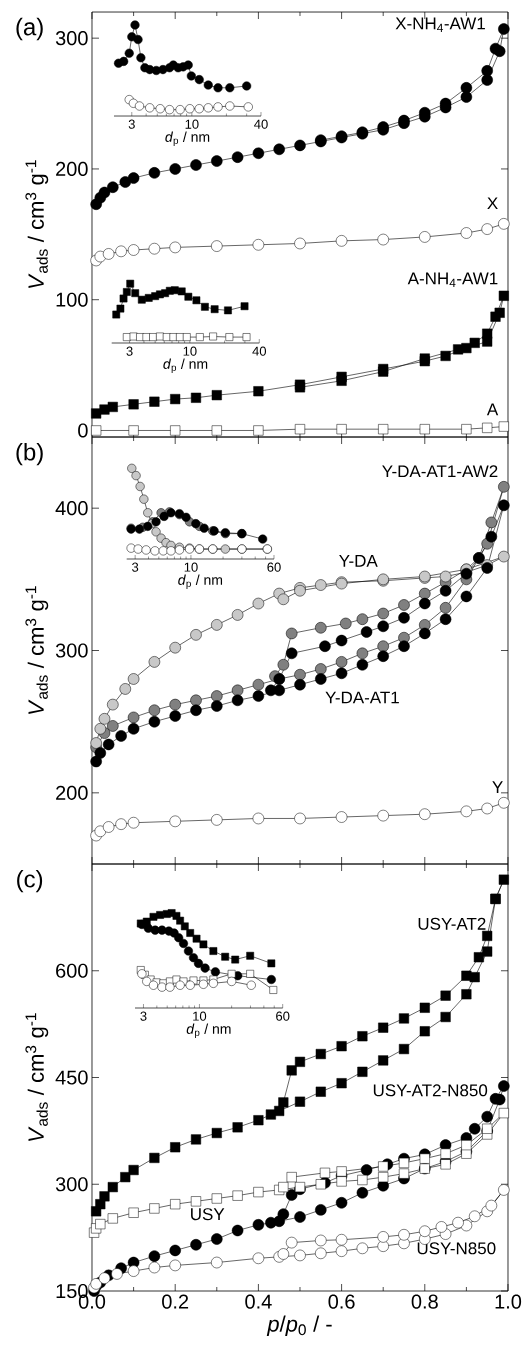  Describe the element at coordinates (299, 1326) in the screenshot. I see `x-axis-title: p/p$_{0}$ / -` at that location.